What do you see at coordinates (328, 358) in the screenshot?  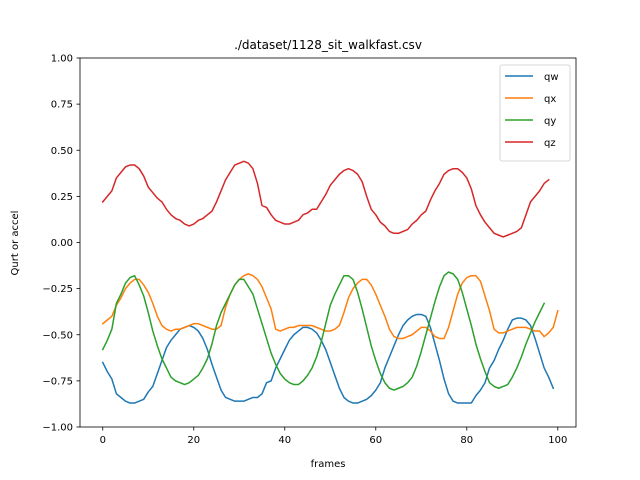 I see `series-line-qw` at bounding box center [328, 358].